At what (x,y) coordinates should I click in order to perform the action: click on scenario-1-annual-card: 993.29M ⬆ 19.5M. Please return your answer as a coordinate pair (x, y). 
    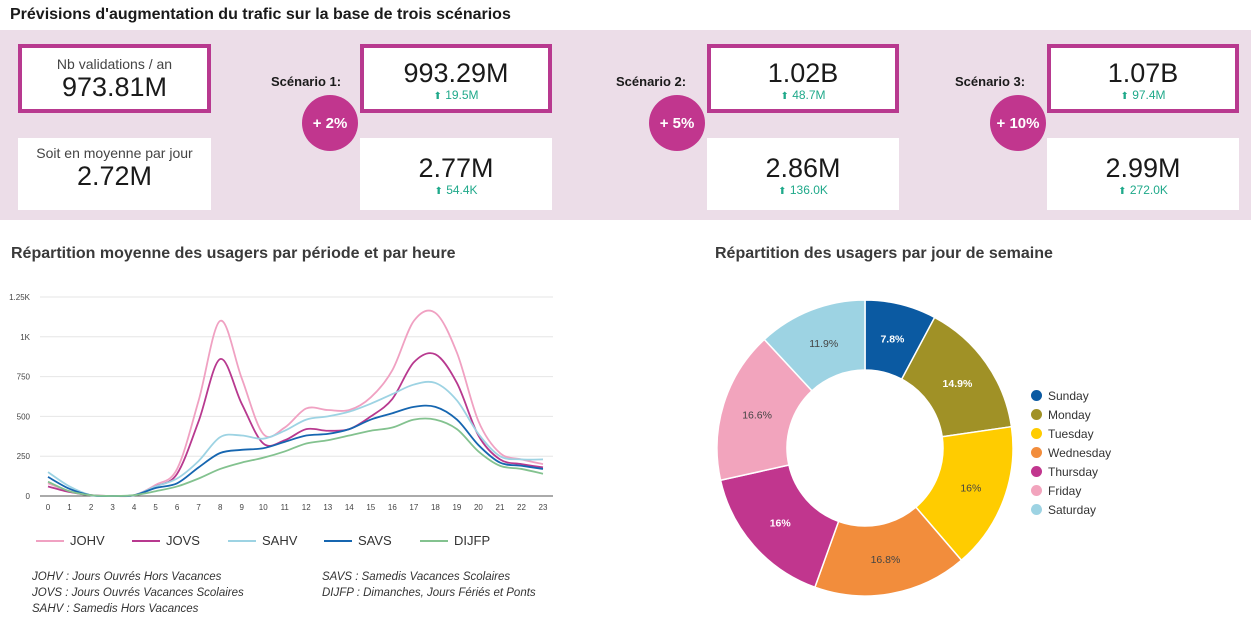
    Looking at the image, I should click on (456, 78).